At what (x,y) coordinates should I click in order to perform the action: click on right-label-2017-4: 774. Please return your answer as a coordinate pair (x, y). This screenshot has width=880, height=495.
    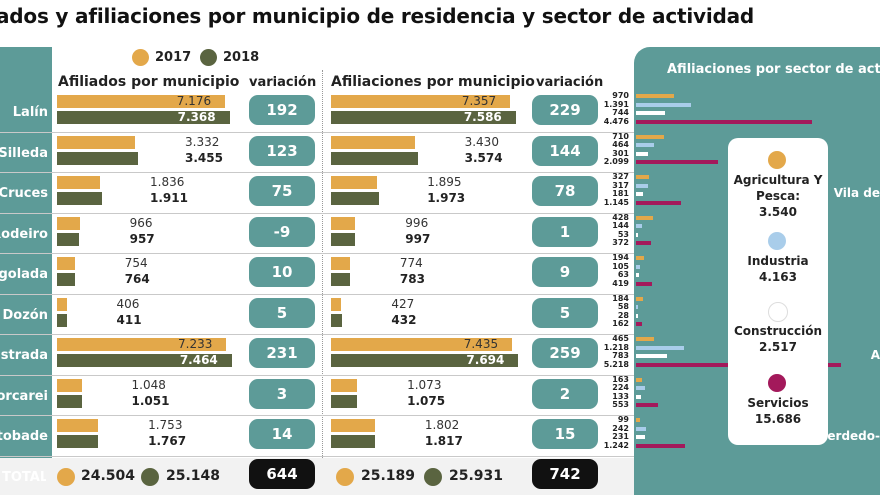
    Looking at the image, I should click on (411, 263).